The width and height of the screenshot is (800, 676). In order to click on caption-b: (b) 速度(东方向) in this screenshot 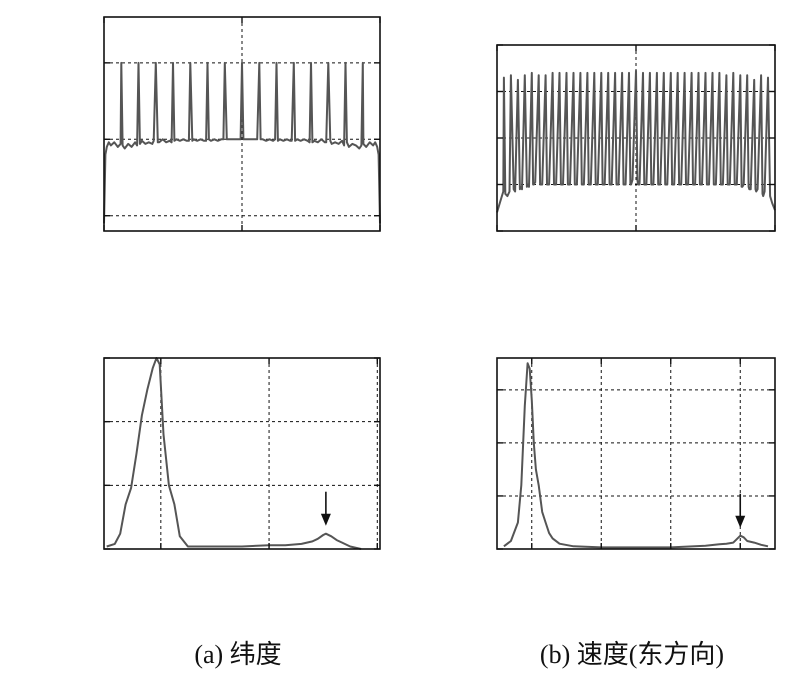, I will do `click(632, 654)`.